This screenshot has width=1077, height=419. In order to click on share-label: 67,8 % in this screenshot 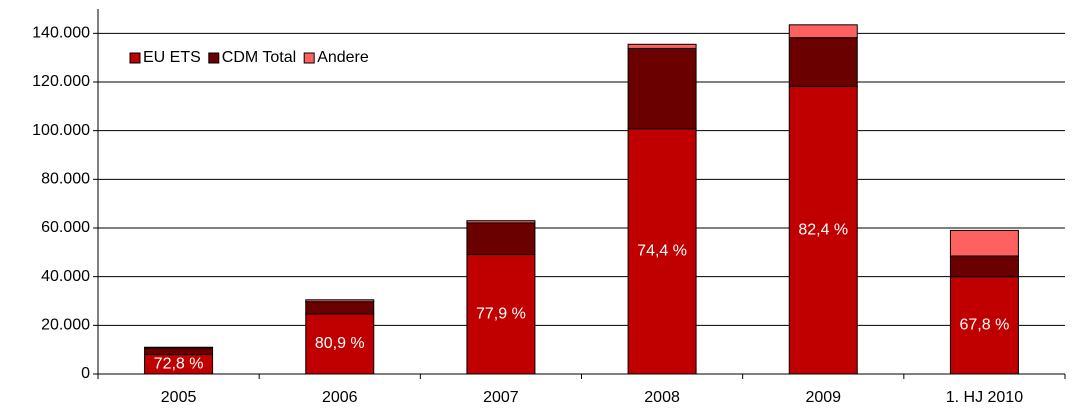, I will do `click(985, 325)`.